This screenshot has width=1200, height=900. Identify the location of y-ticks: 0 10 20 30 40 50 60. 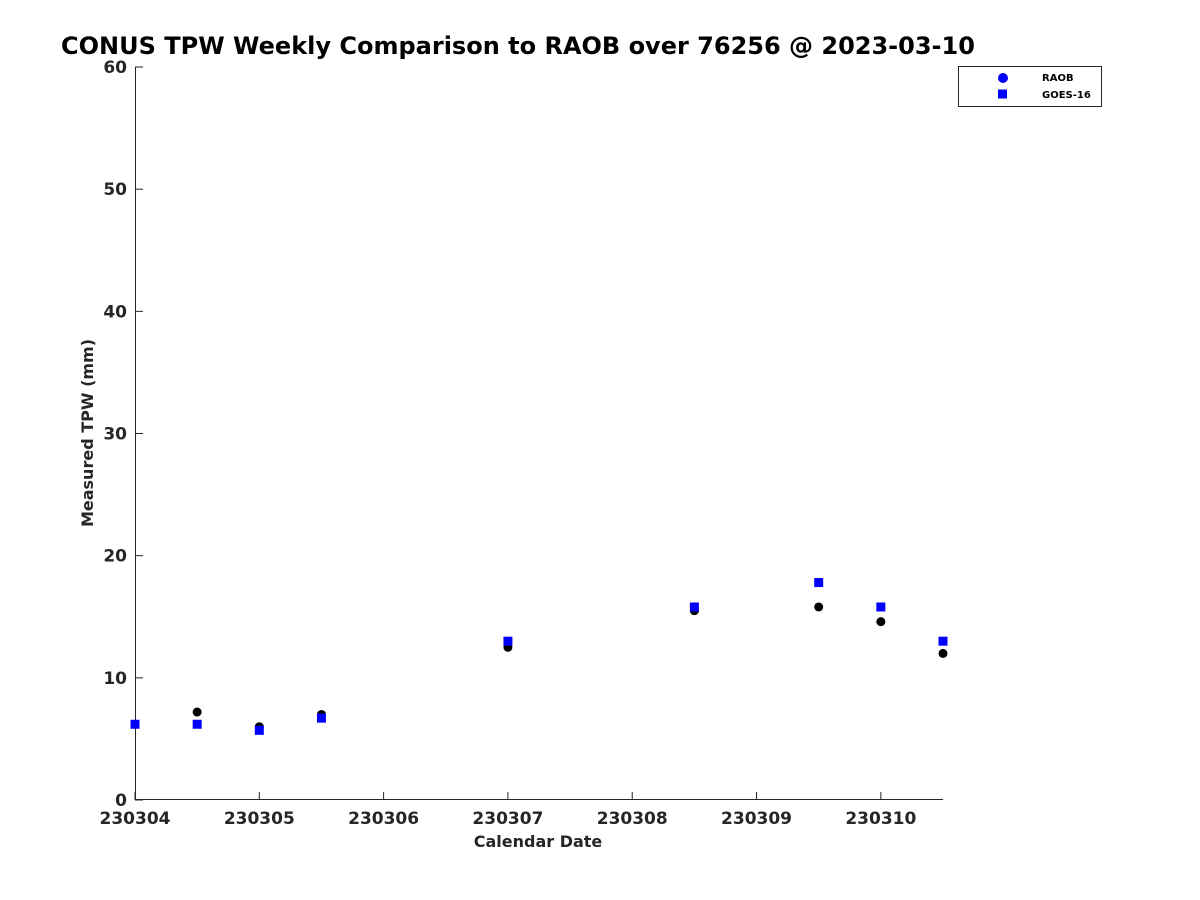
(123, 434).